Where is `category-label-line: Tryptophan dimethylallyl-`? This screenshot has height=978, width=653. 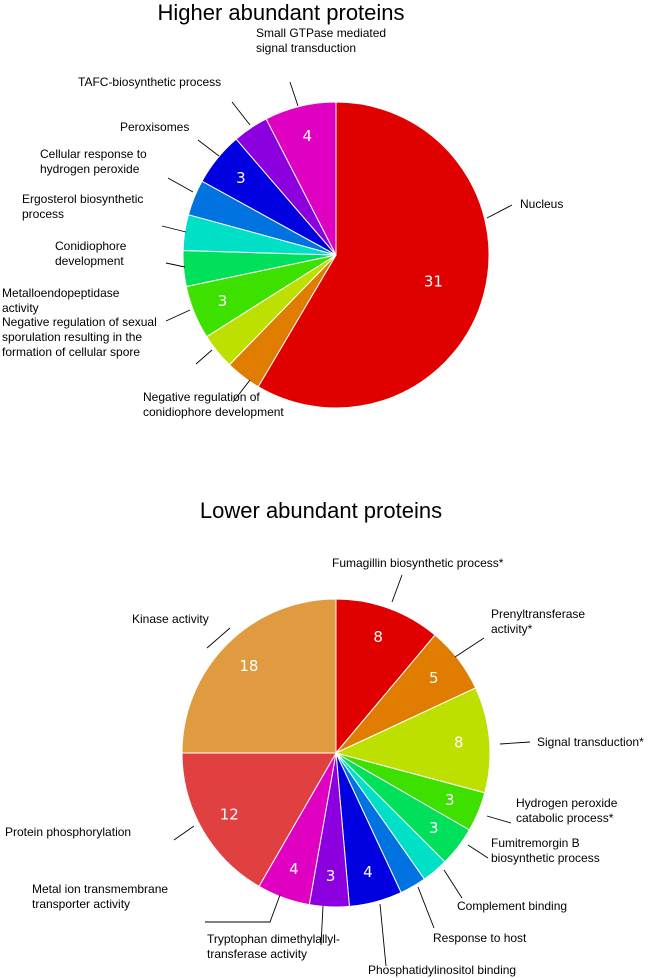
category-label-line: Tryptophan dimethylallyl- is located at coordinates (273, 939).